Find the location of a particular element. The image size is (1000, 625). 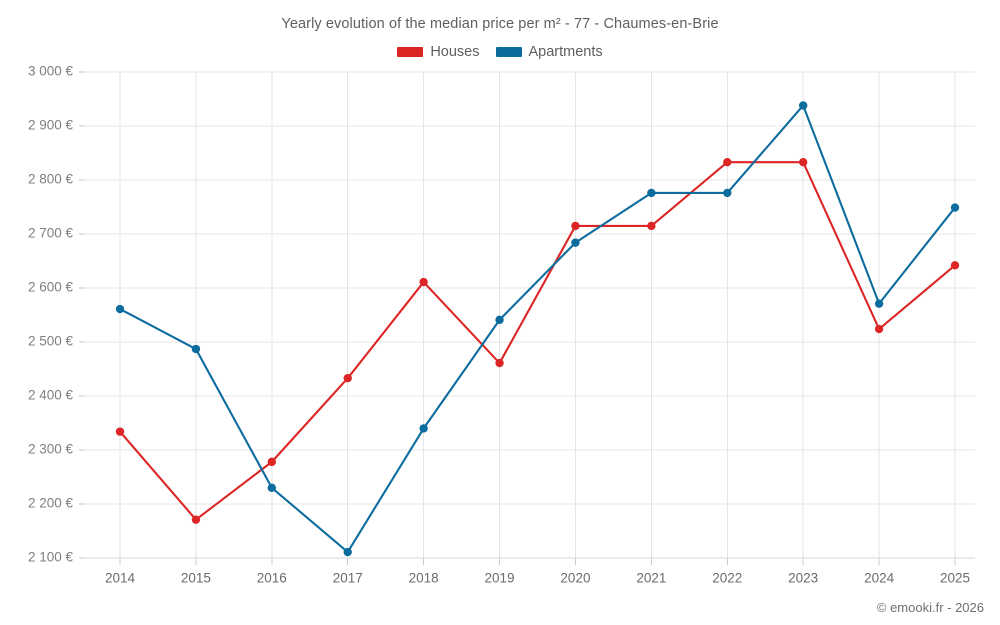

x-axis-tick-label: 2014 is located at coordinates (120, 578).